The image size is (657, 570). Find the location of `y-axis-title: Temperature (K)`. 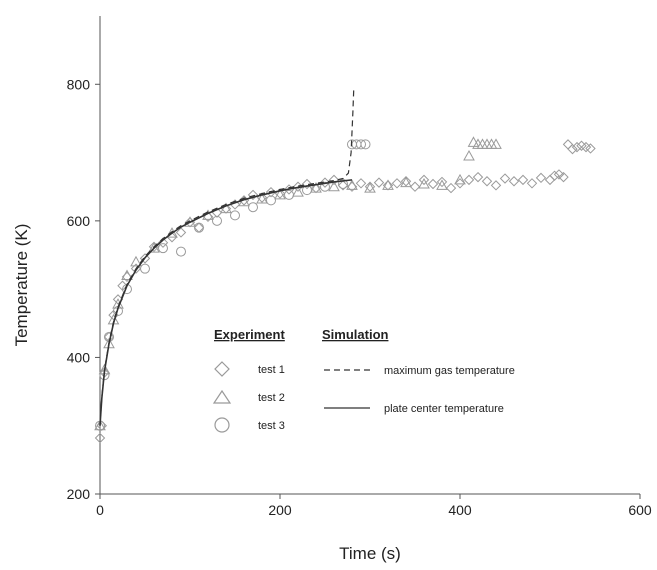

y-axis-title: Temperature (K) is located at coordinates (21, 285).